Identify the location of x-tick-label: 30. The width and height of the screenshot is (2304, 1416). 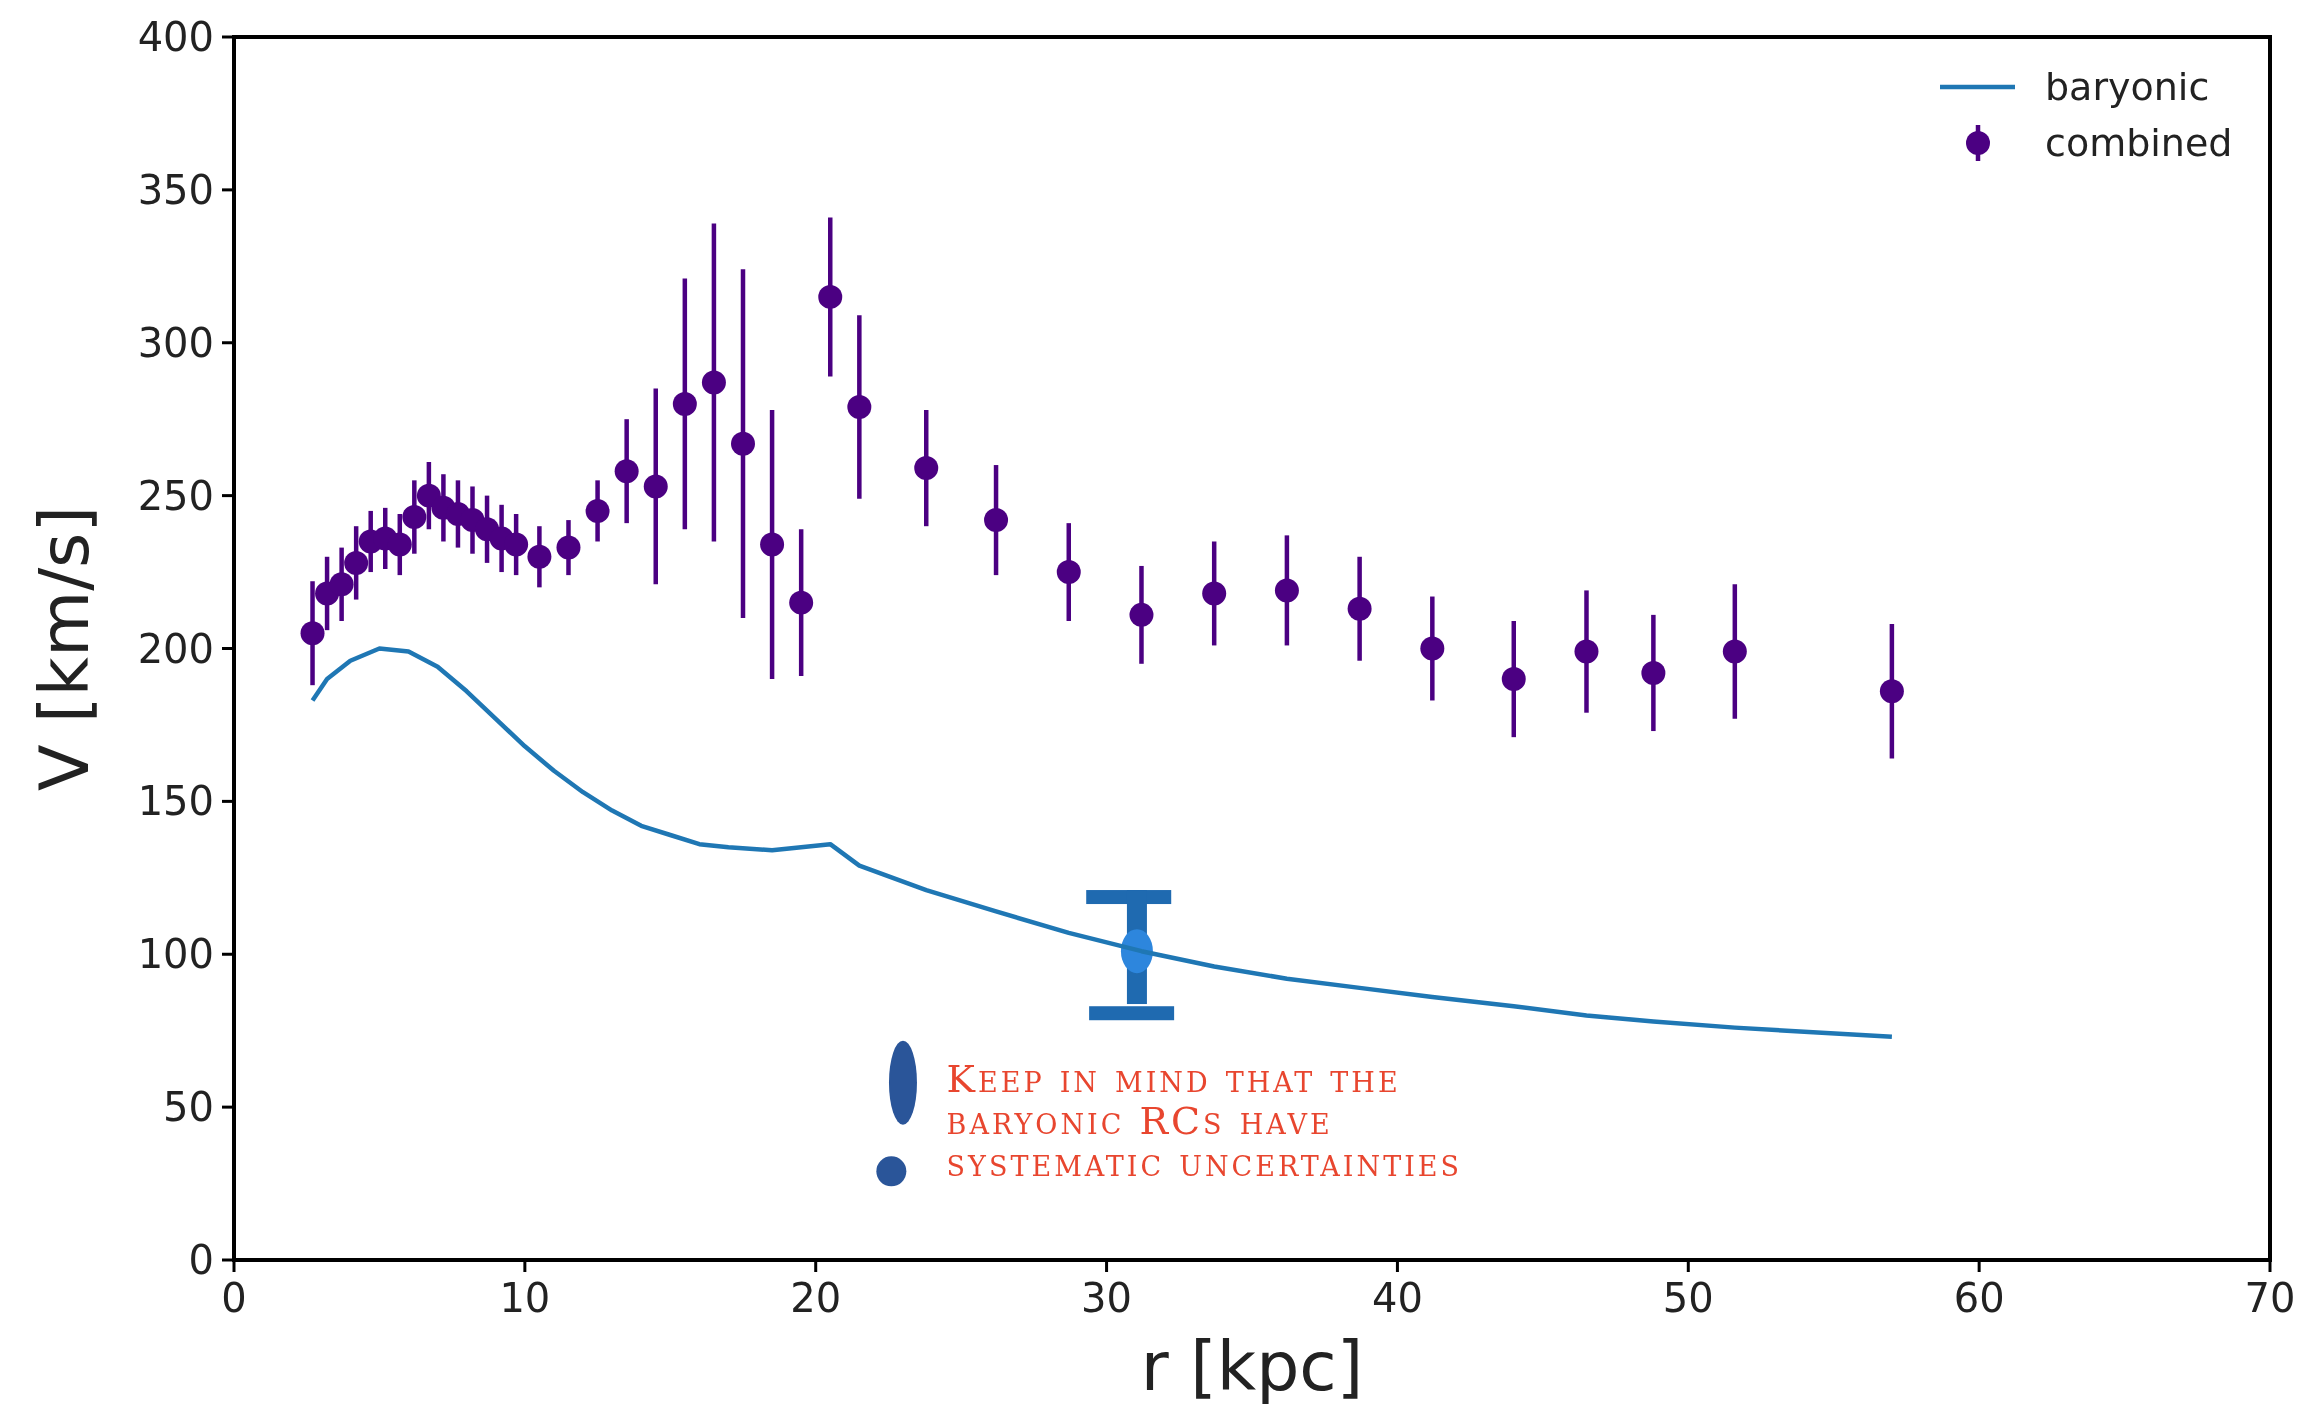
(1107, 1298).